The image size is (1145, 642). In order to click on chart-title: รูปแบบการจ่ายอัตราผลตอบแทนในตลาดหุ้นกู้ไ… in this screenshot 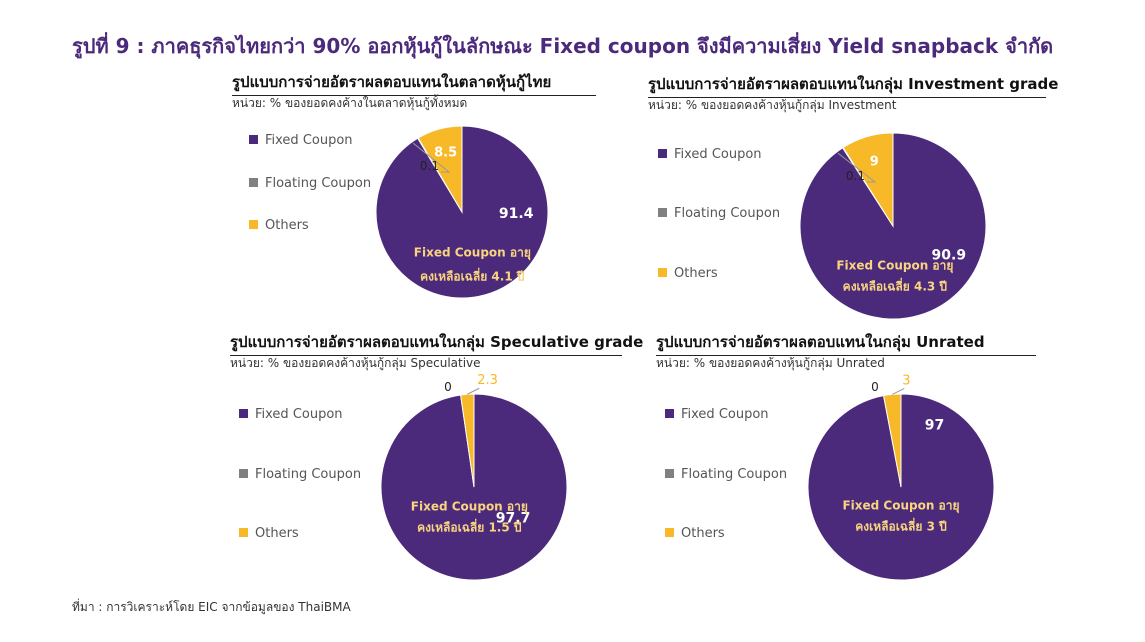, I will do `click(414, 83)`.